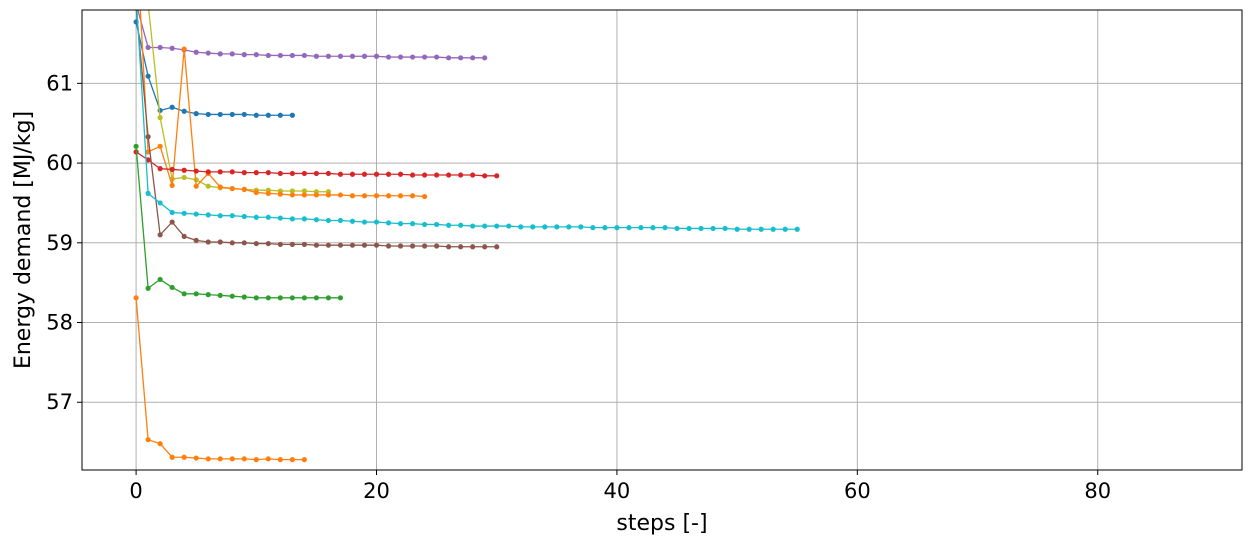 Image resolution: width=1253 pixels, height=545 pixels. I want to click on x-tick-label: 0, so click(135, 491).